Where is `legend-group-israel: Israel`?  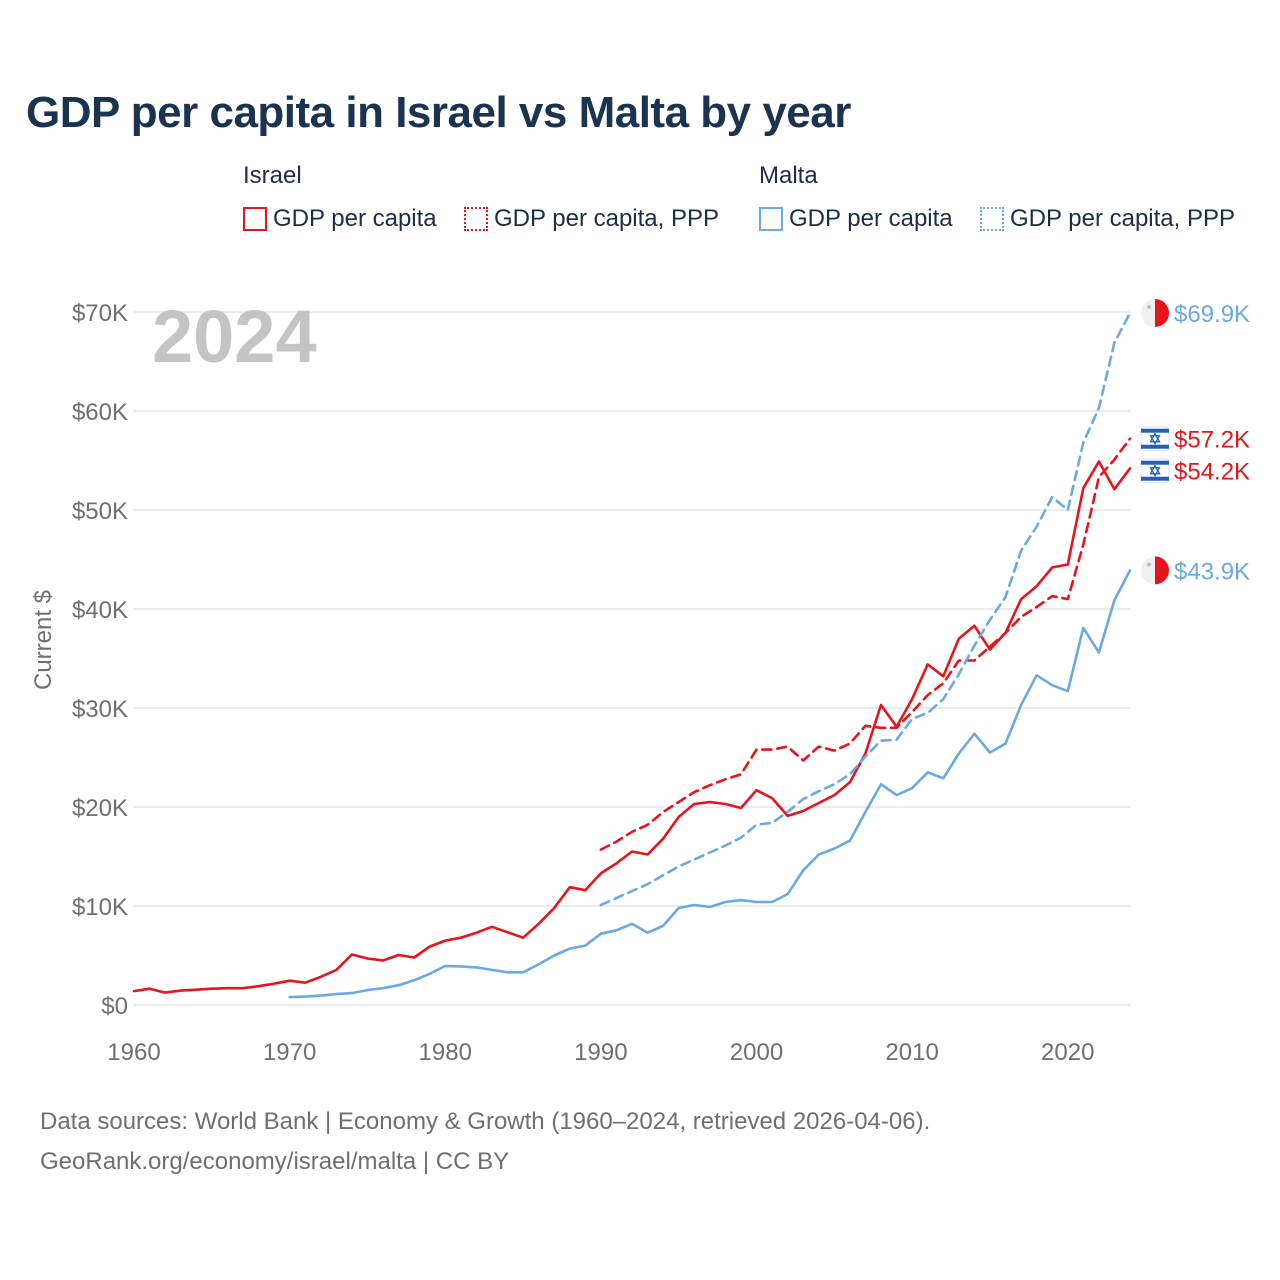
legend-group-israel: Israel is located at coordinates (272, 175).